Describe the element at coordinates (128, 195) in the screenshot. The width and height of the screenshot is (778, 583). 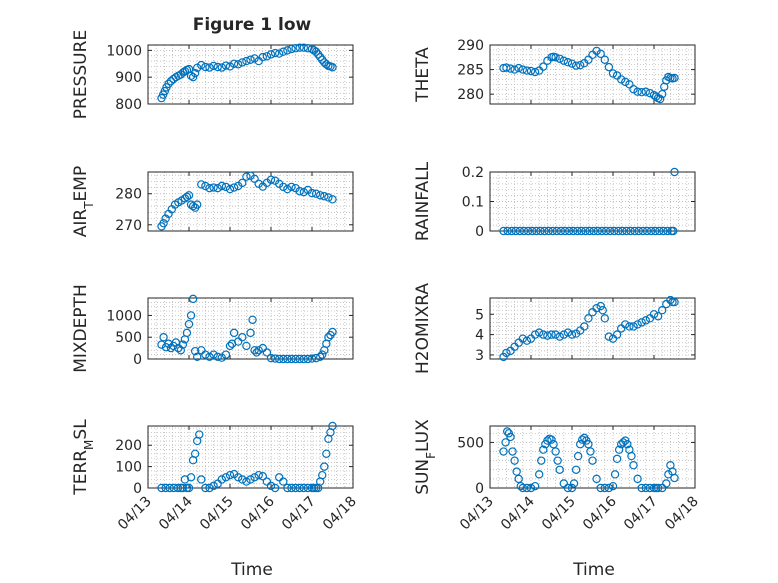
I see `y-tick-label: 280` at that location.